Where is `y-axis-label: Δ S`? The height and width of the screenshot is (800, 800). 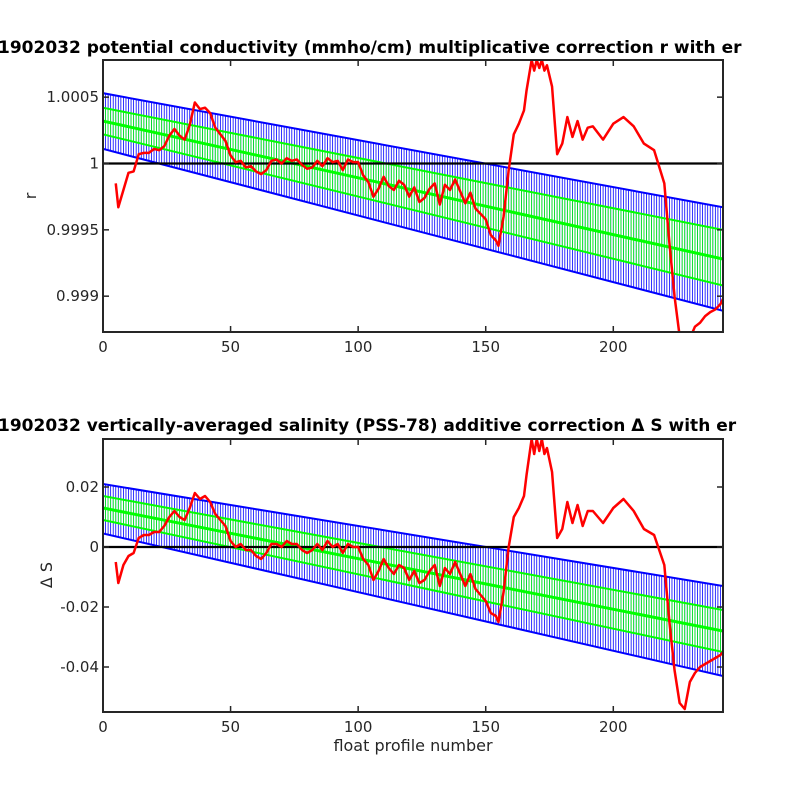 y-axis-label: Δ S is located at coordinates (46, 575).